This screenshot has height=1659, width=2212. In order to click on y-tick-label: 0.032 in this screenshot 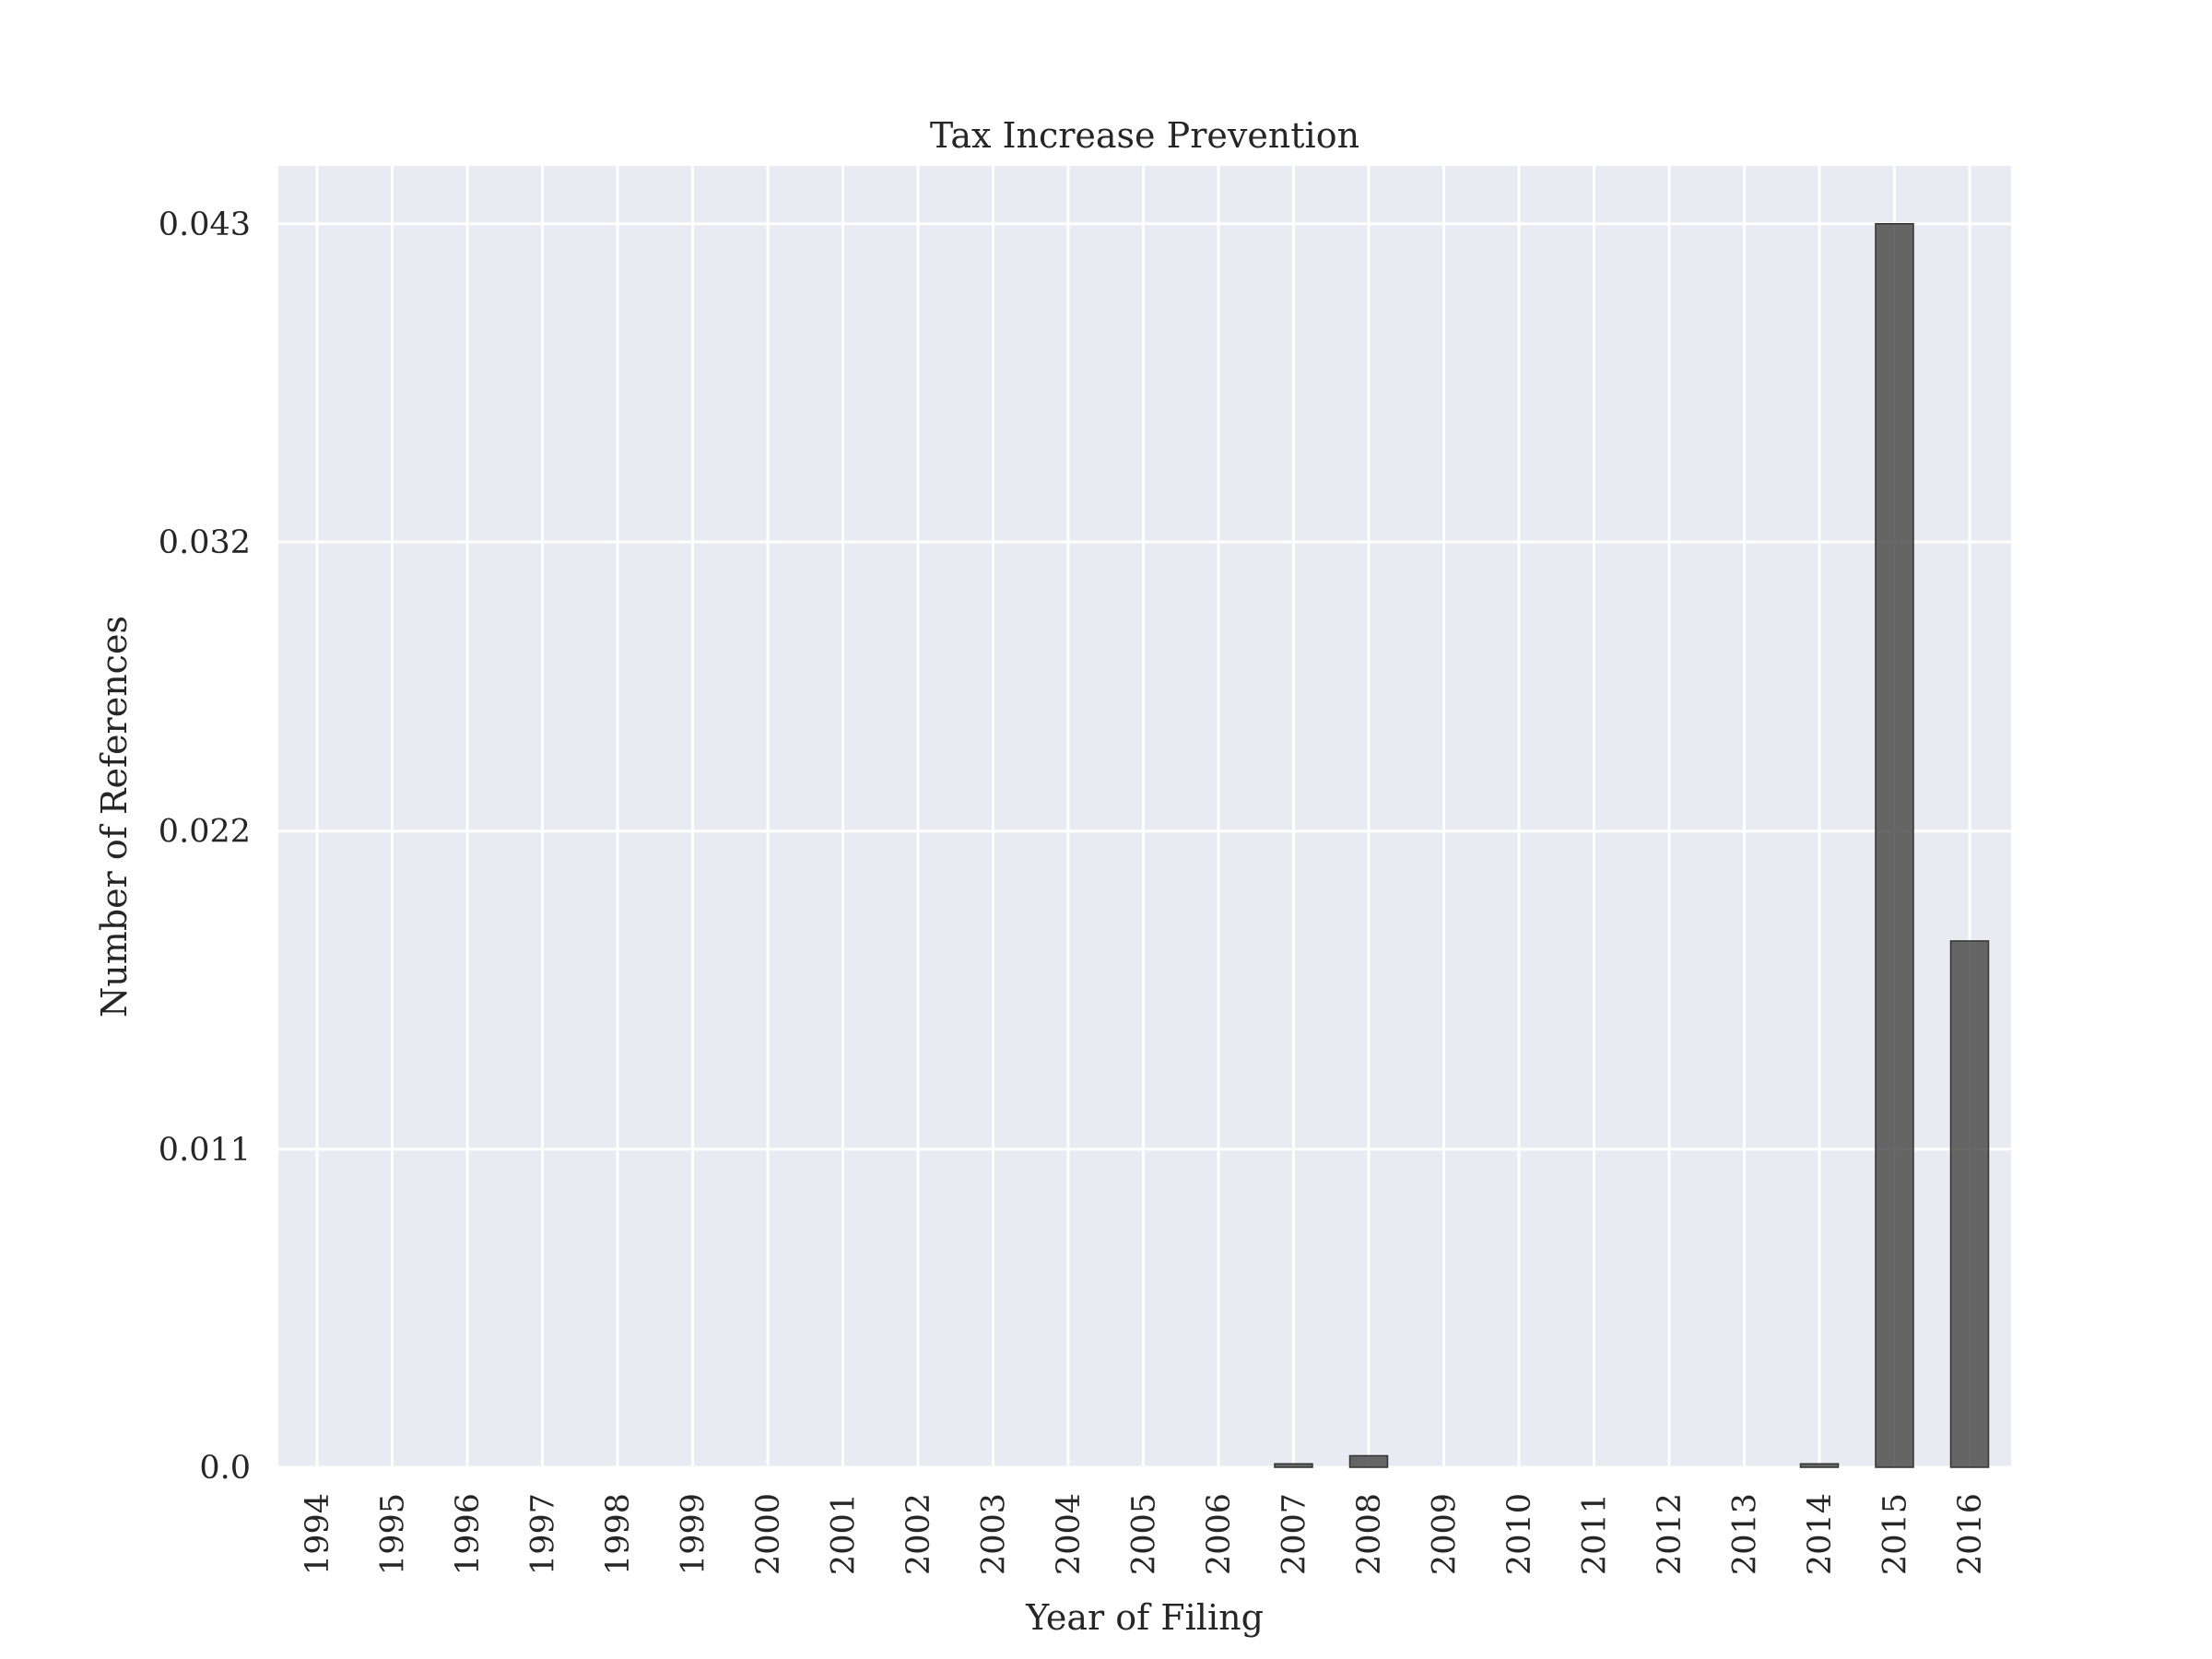, I will do `click(205, 542)`.